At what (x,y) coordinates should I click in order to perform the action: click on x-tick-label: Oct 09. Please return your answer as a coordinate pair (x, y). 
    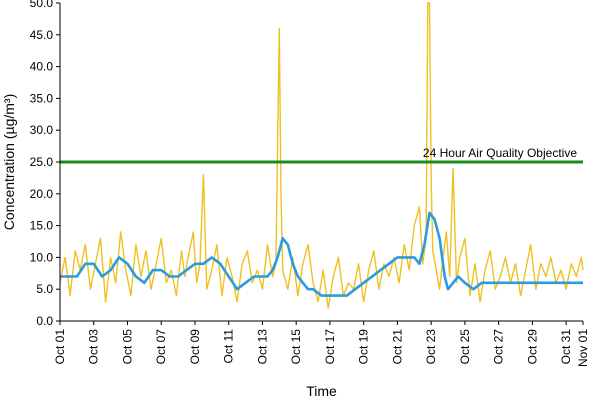
    Looking at the image, I should click on (195, 347).